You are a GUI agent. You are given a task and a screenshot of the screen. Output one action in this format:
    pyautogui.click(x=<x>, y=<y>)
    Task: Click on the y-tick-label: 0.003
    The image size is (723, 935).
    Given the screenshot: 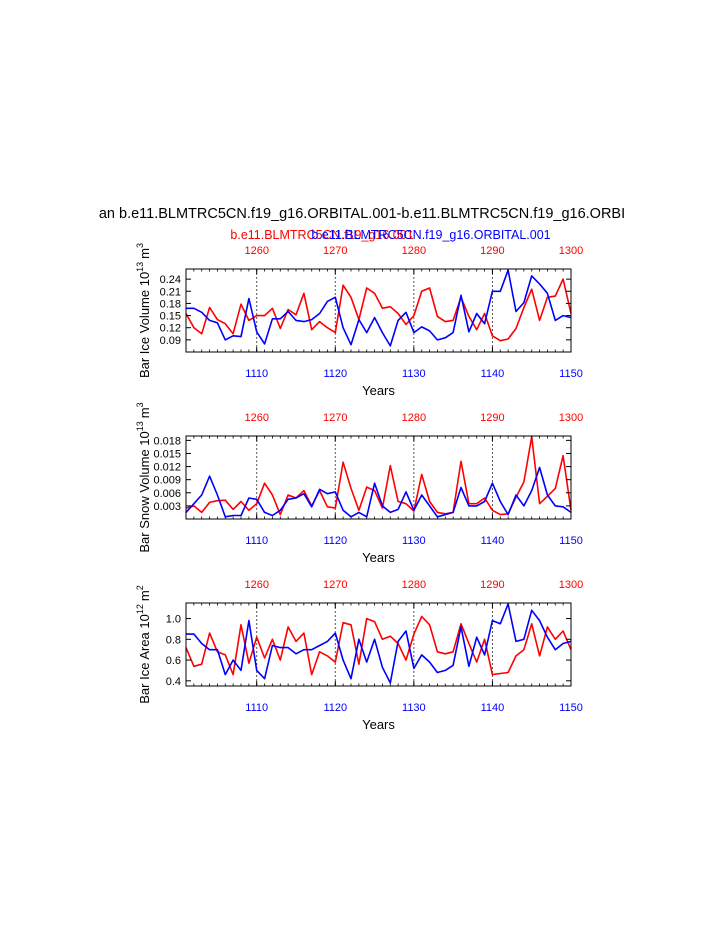 What is the action you would take?
    pyautogui.click(x=167, y=507)
    